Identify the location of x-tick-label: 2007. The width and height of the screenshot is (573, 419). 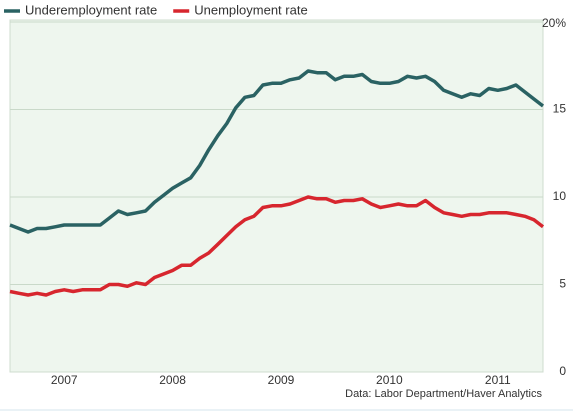
(64, 380).